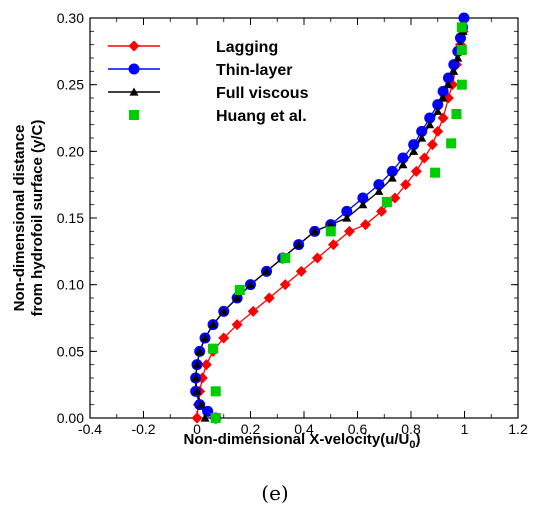 The width and height of the screenshot is (550, 524). Describe the element at coordinates (70, 18) in the screenshot. I see `y-tick-label: 0.30` at that location.